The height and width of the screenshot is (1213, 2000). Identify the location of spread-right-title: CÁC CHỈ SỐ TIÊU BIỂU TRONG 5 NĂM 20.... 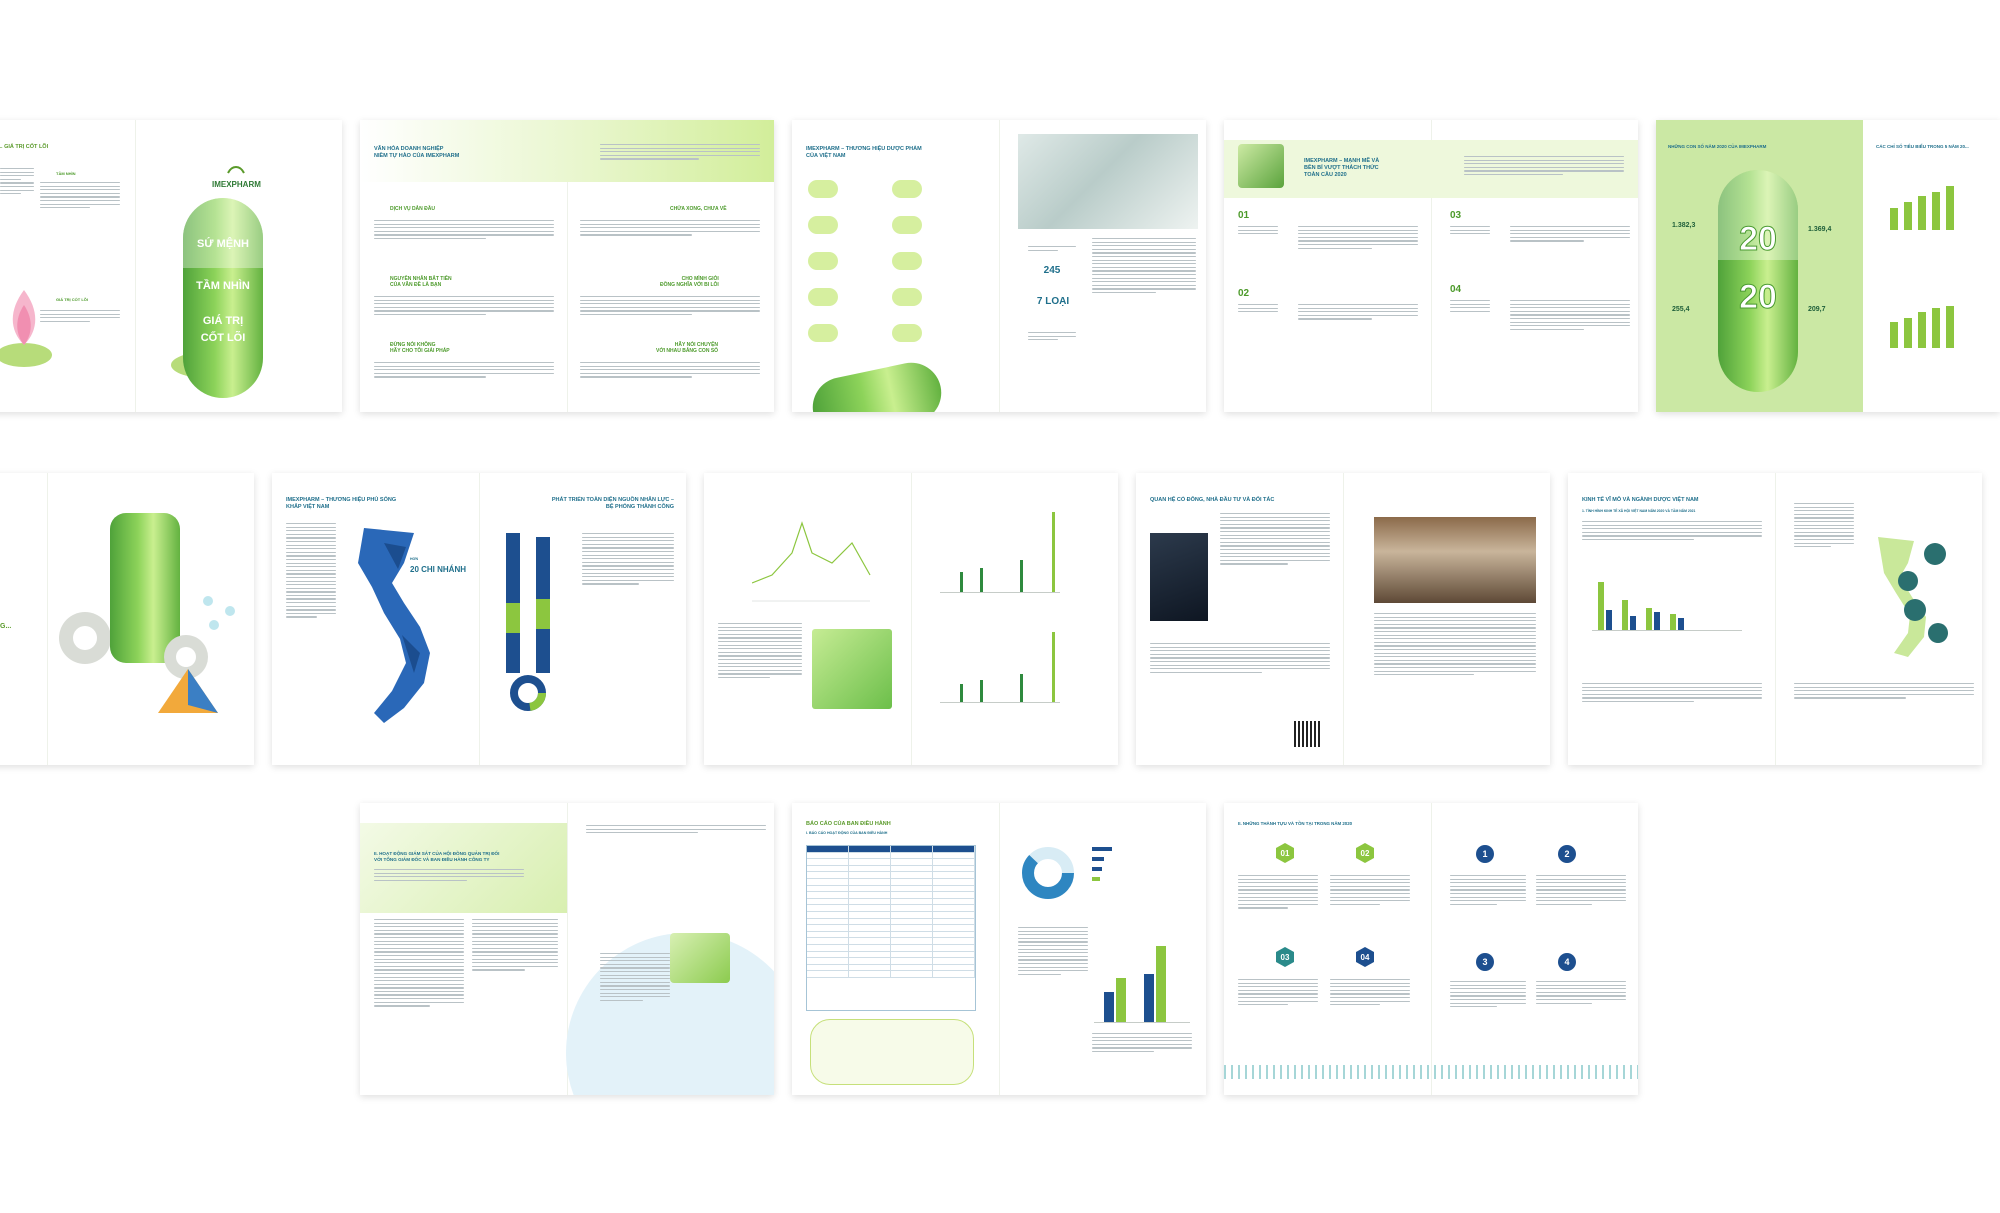
(1922, 146).